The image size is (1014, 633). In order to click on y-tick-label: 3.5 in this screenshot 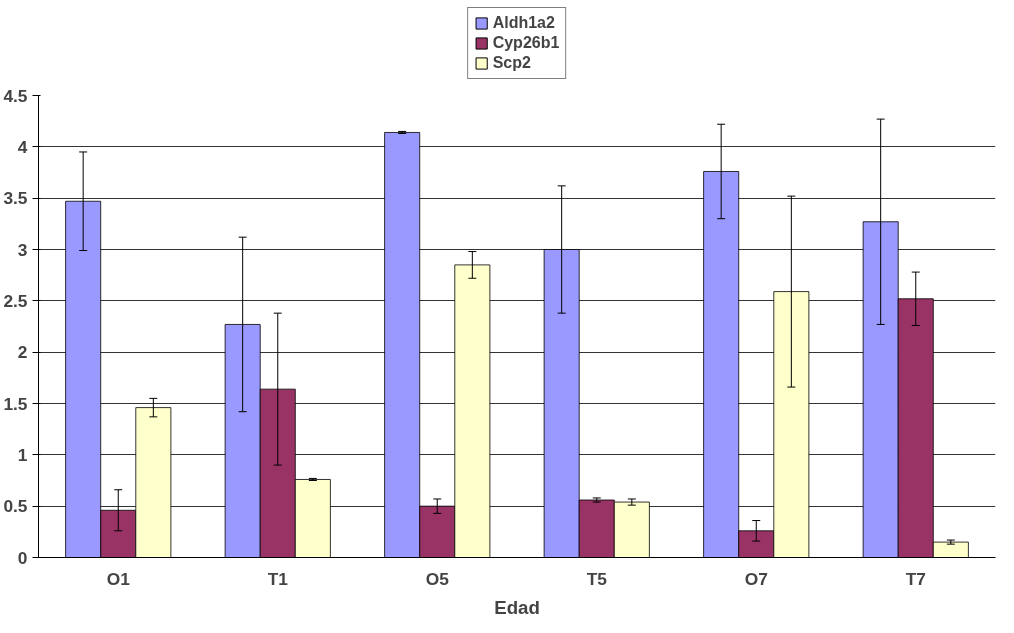, I will do `click(15, 198)`.